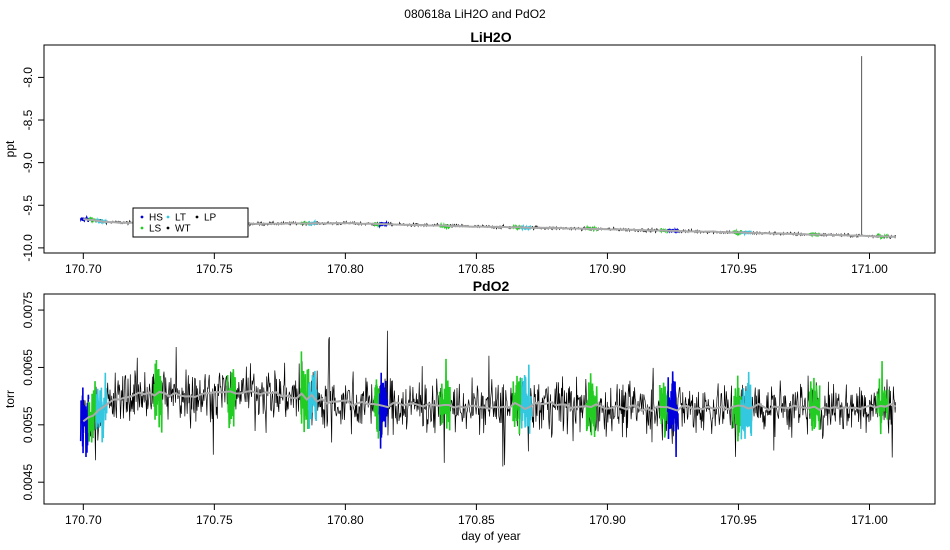 This screenshot has width=950, height=550. What do you see at coordinates (10, 148) in the screenshot?
I see `y-axis-label-lih2o: ppt` at bounding box center [10, 148].